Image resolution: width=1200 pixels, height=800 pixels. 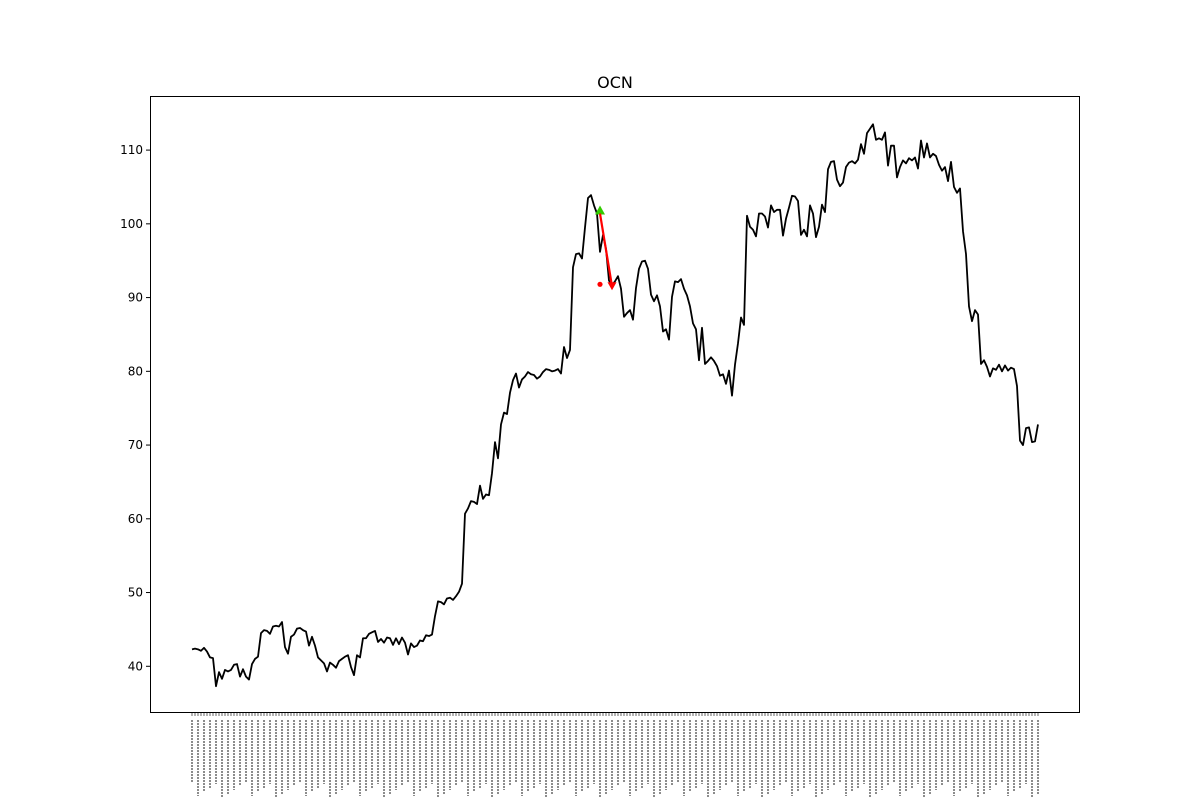 What do you see at coordinates (600, 210) in the screenshot?
I see `buy-triangle-marker` at bounding box center [600, 210].